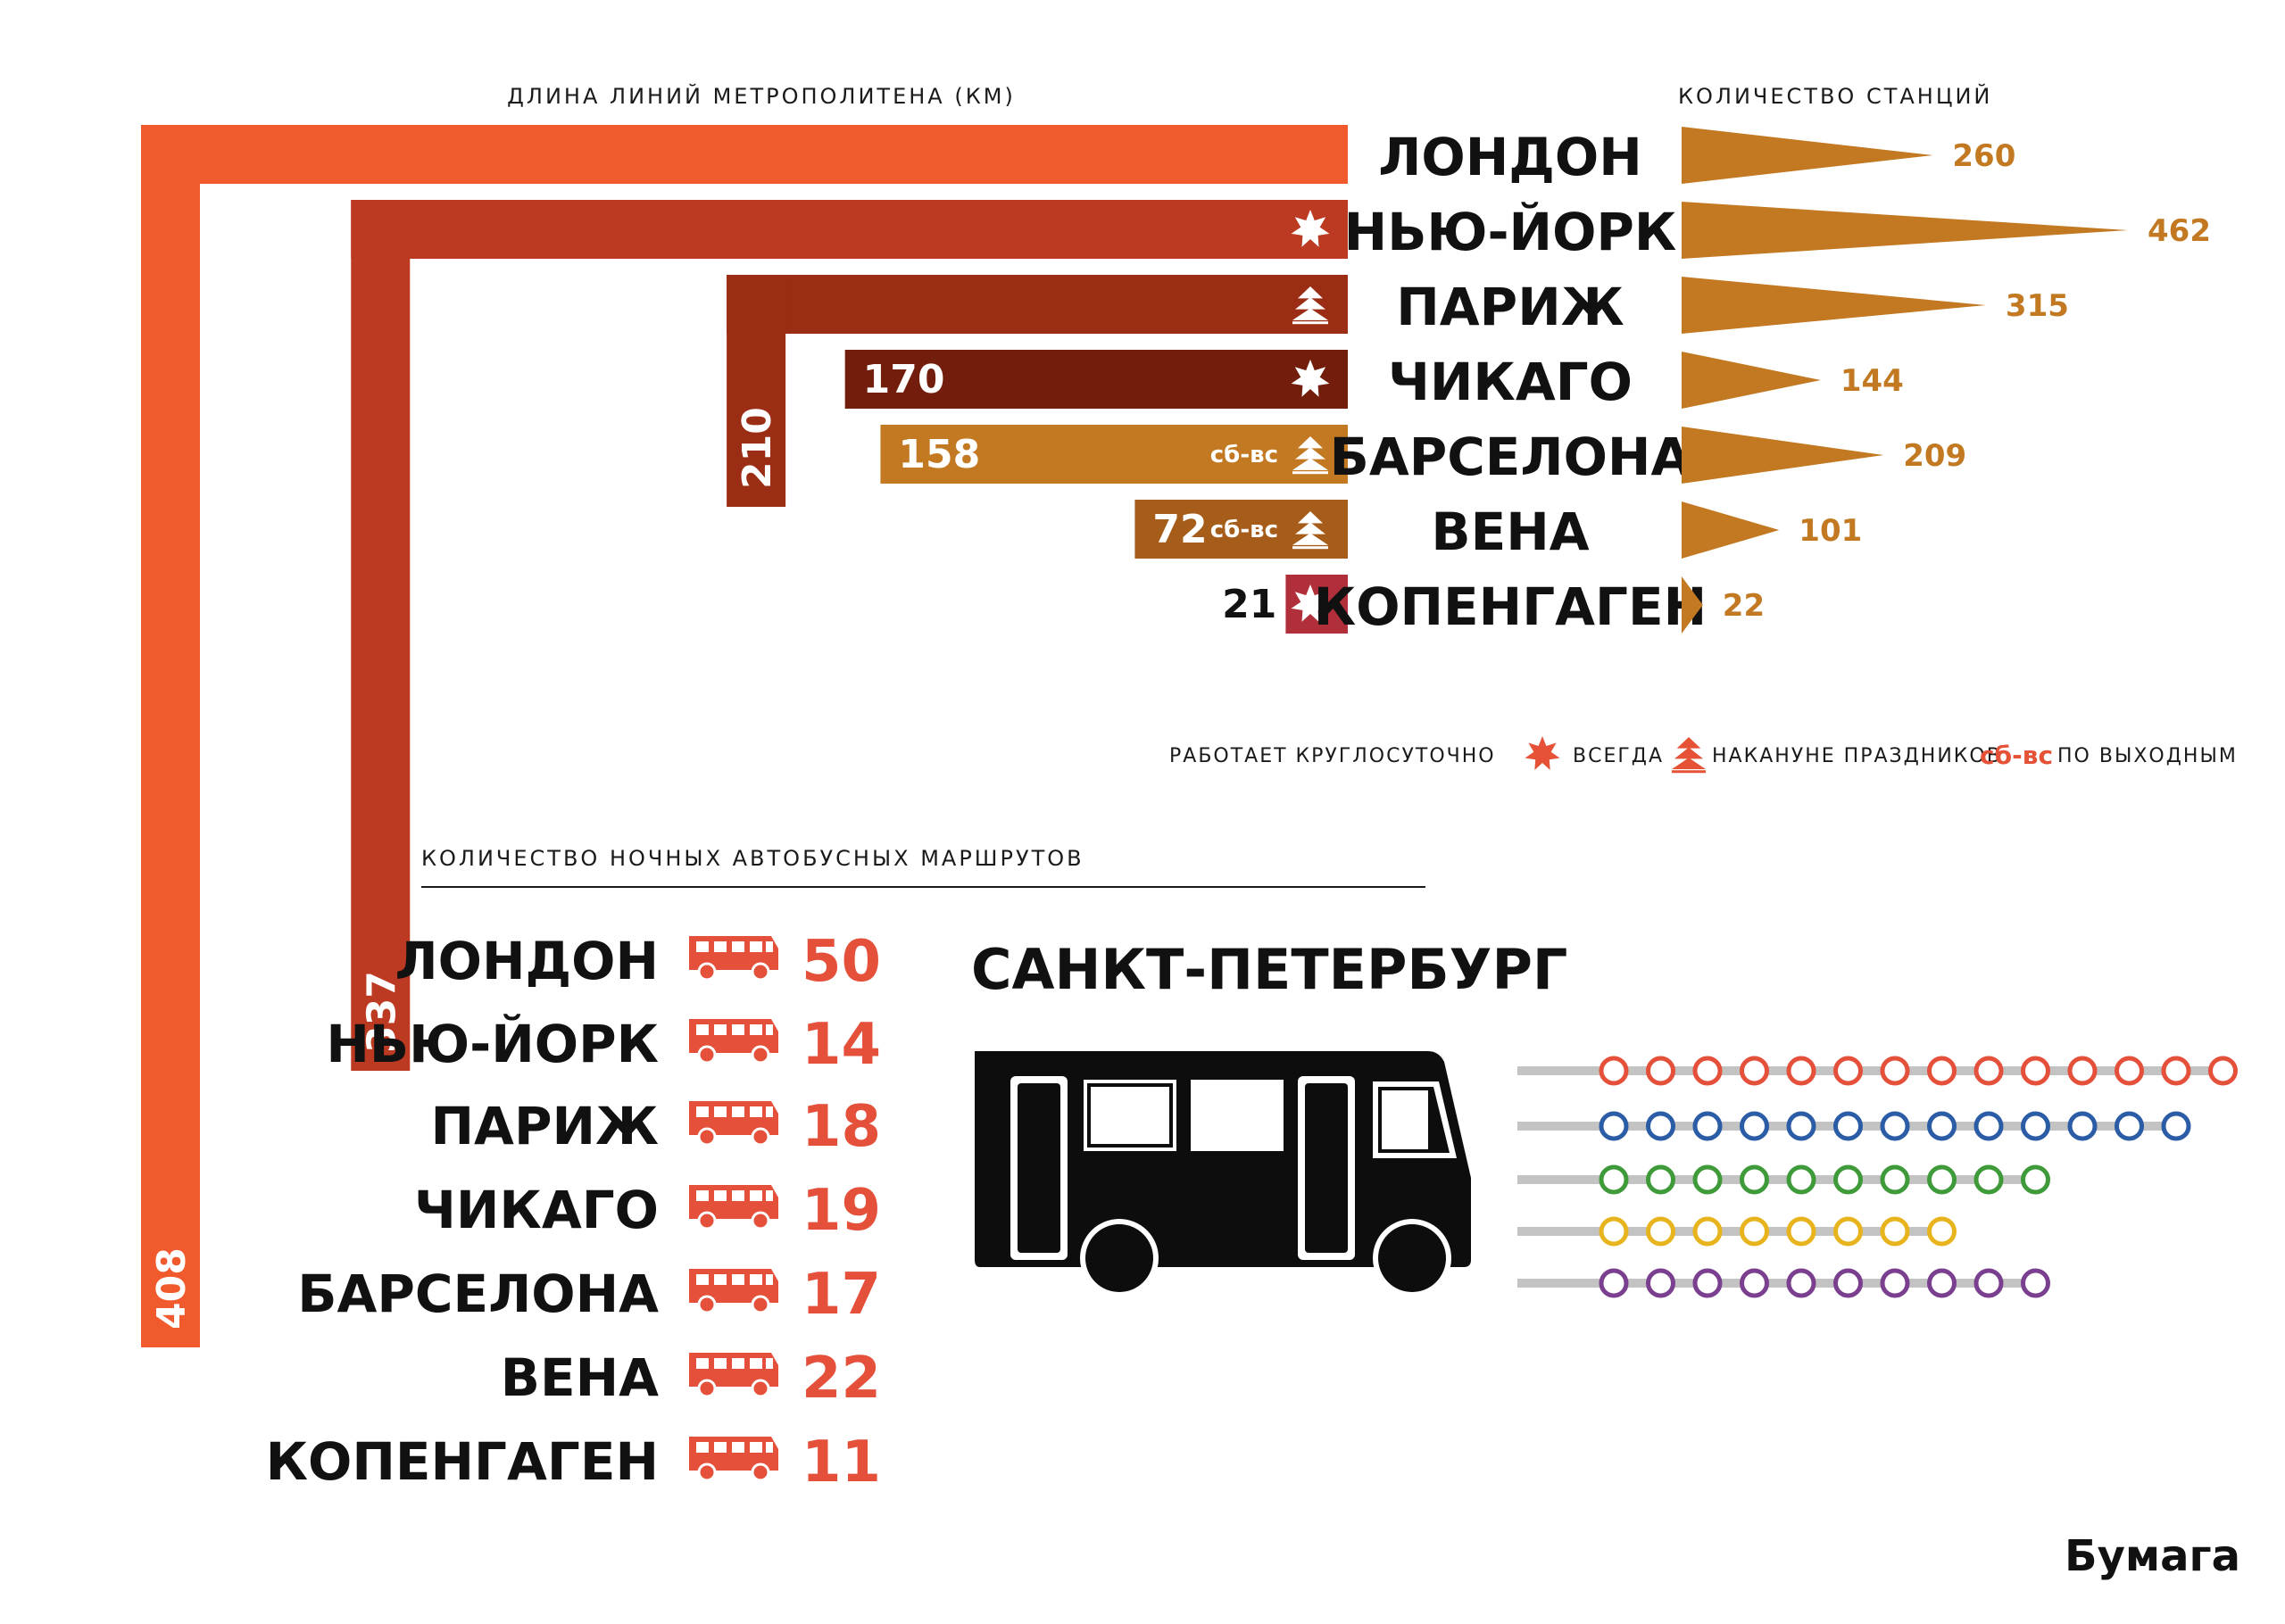 This screenshot has height=1624, width=2285. Describe the element at coordinates (656, 1127) in the screenshot. I see `night-bus-row: ПАРИЖ 18` at that location.